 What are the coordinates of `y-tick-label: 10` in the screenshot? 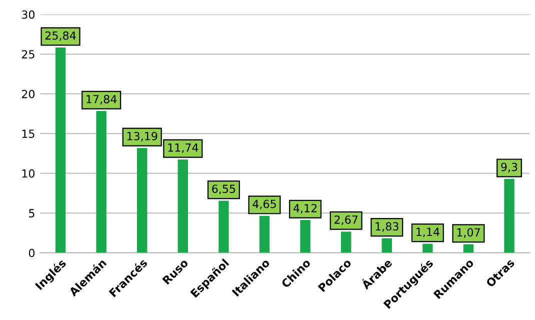 It's located at (28, 173).